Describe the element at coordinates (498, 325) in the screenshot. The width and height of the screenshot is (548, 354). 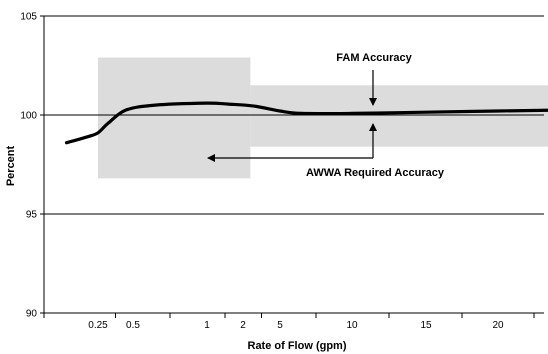
I see `x-tick-label-20: 20` at that location.